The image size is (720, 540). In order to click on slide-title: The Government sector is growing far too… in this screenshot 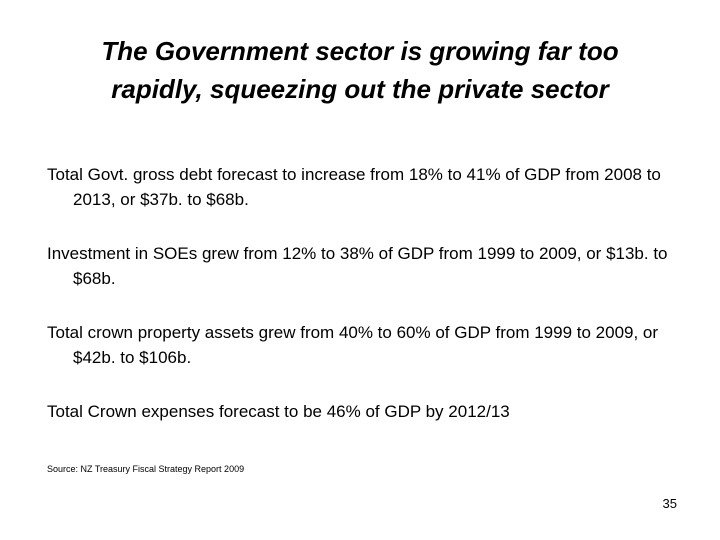, I will do `click(360, 70)`.